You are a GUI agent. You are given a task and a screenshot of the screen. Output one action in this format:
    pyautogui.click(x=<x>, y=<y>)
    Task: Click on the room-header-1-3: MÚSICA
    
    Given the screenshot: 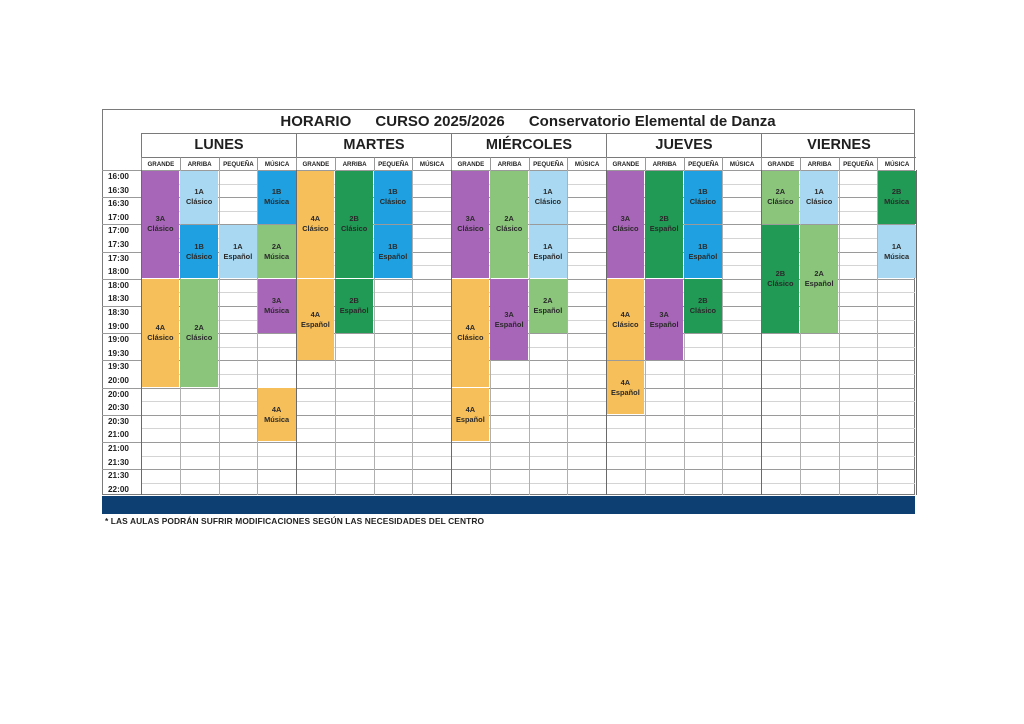 What is the action you would take?
    pyautogui.click(x=431, y=163)
    